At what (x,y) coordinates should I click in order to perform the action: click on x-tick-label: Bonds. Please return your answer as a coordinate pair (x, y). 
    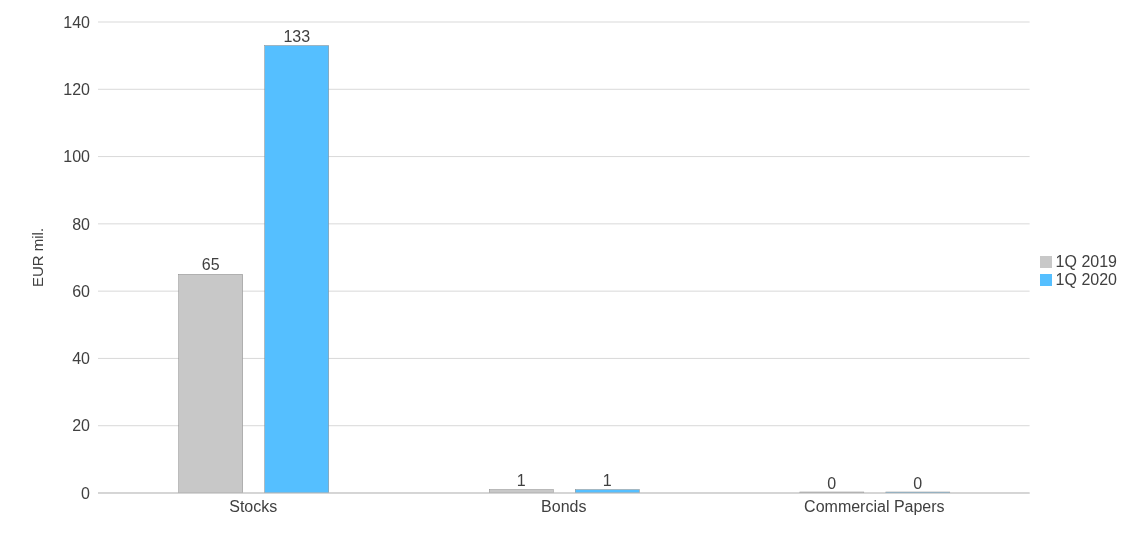
    Looking at the image, I should click on (564, 507).